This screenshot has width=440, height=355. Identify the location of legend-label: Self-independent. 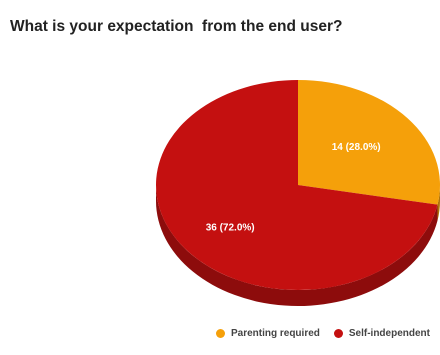
(389, 333).